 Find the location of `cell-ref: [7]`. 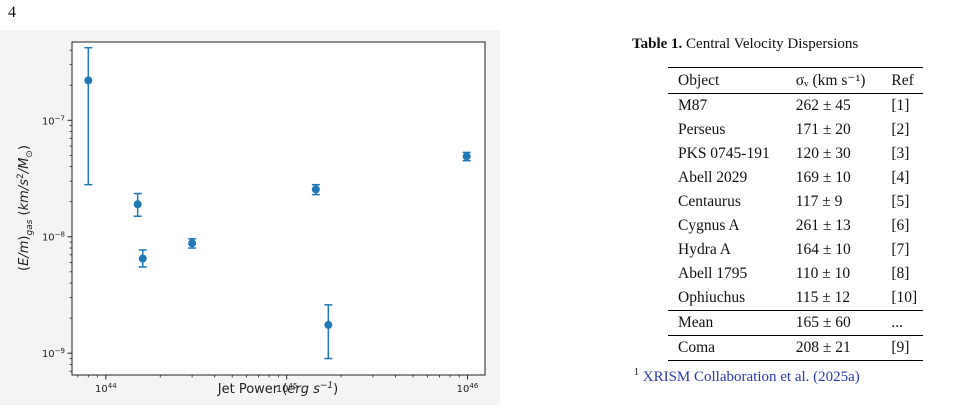

cell-ref: [7] is located at coordinates (900, 249).